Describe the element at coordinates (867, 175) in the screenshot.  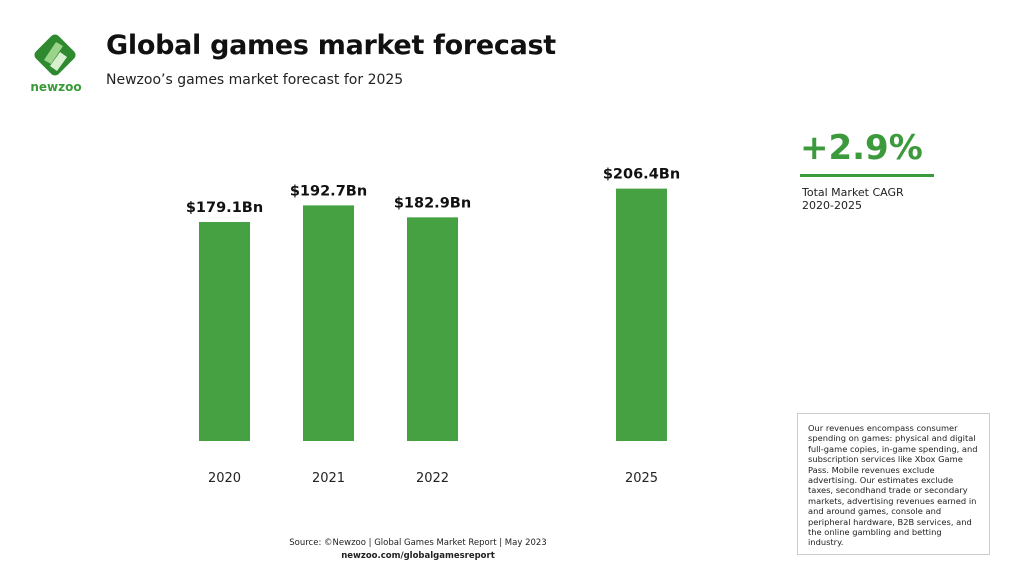
I see `cagr-underline` at that location.